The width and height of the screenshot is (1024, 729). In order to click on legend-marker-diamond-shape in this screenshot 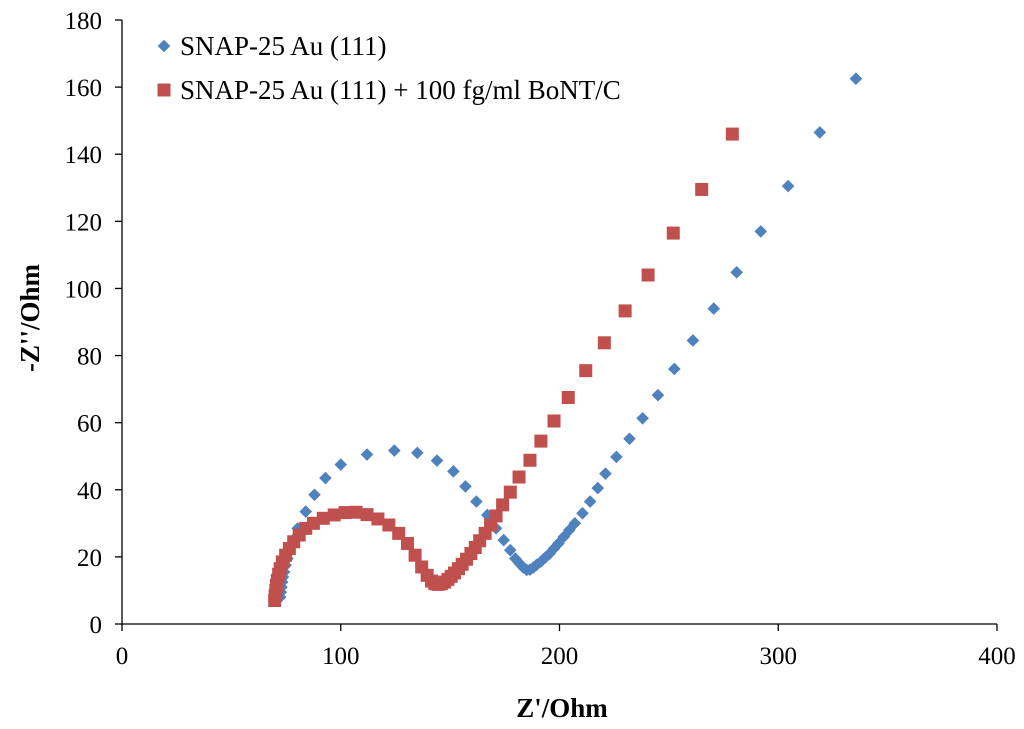, I will do `click(164, 46)`.